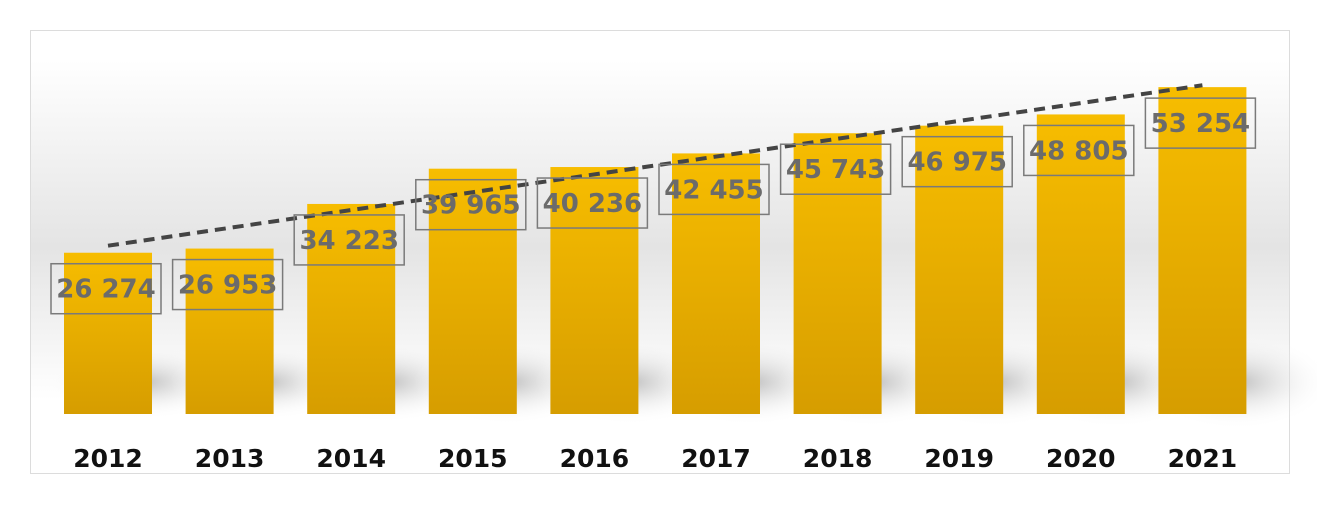 This screenshot has width=1317, height=518. I want to click on category-label-2021: 2021, so click(1203, 458).